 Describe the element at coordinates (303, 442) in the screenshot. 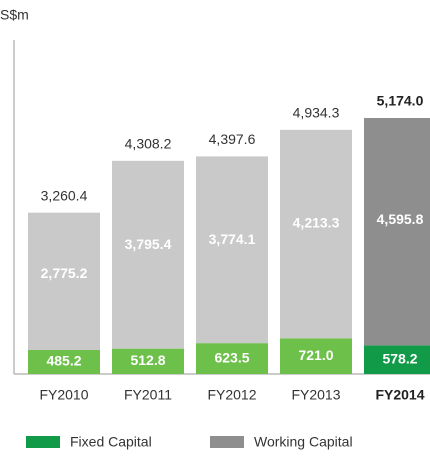

I see `legend-label: Working Capital` at that location.